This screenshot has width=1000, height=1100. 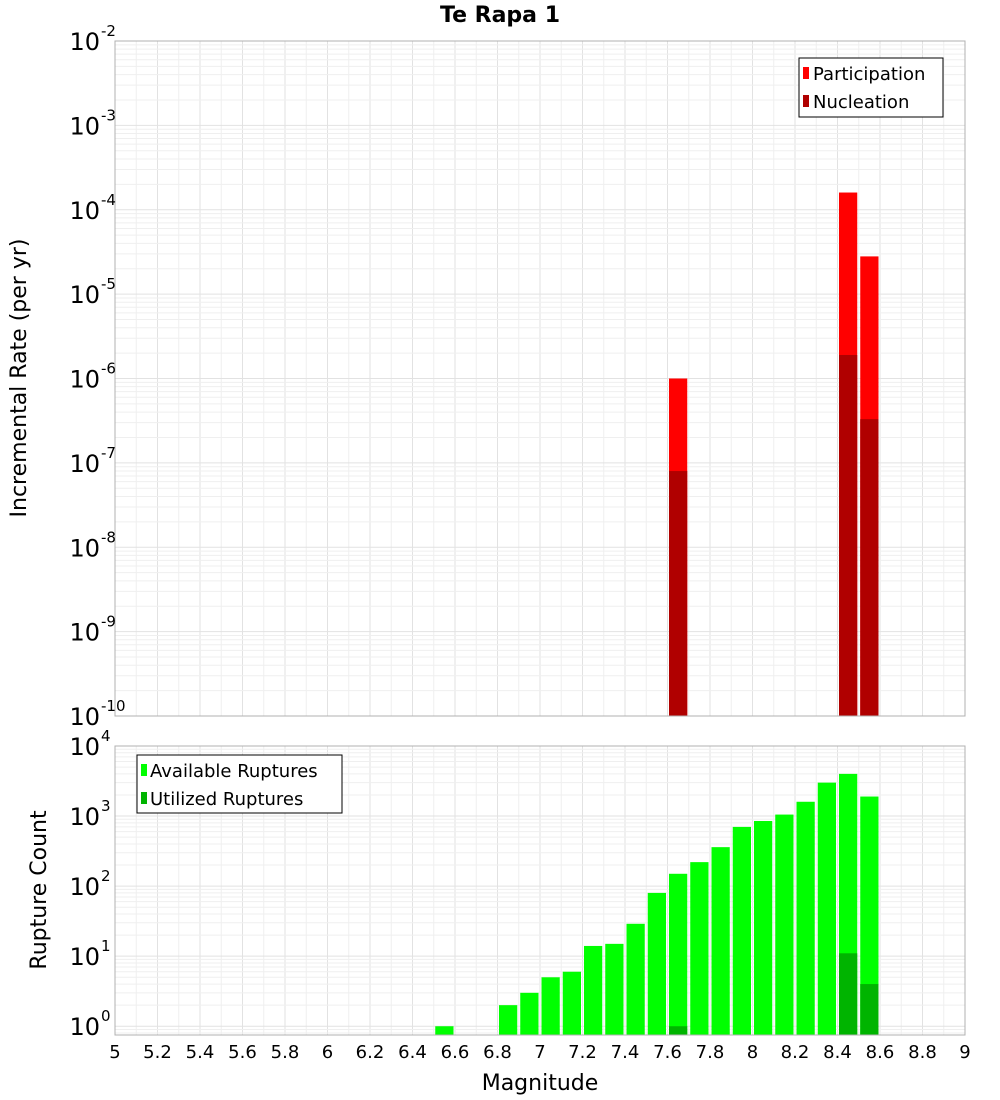 What do you see at coordinates (108, 622) in the screenshot?
I see `rate-y-tick-exponent: -9` at bounding box center [108, 622].